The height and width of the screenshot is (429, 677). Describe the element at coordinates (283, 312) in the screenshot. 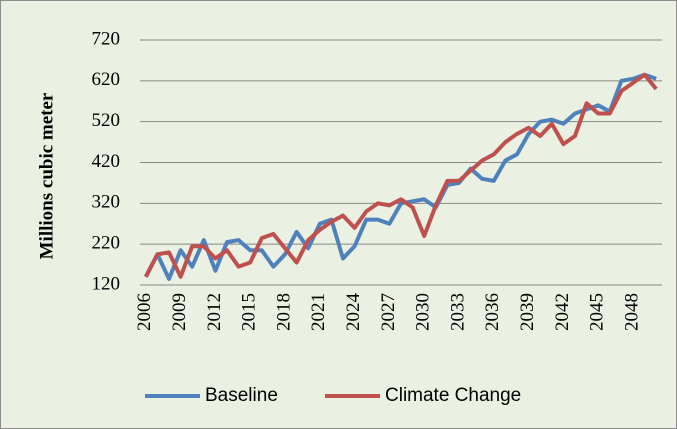

I see `x-tick-label: 2018` at that location.